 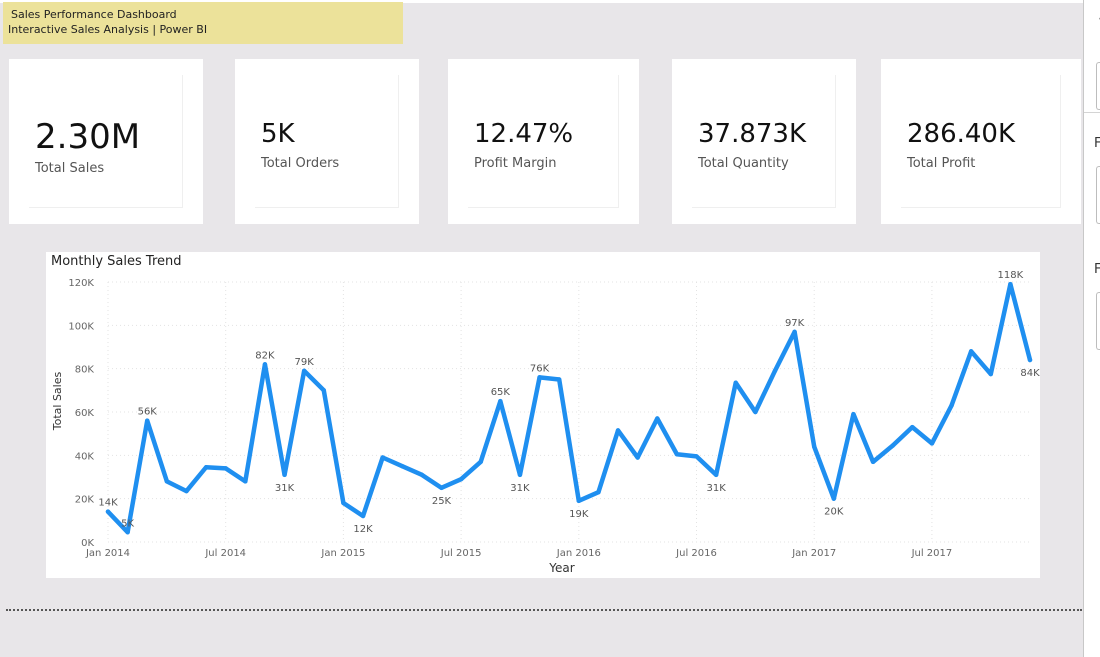 What do you see at coordinates (94, 14) in the screenshot?
I see `page-title: Sales Performance Dashboard` at bounding box center [94, 14].